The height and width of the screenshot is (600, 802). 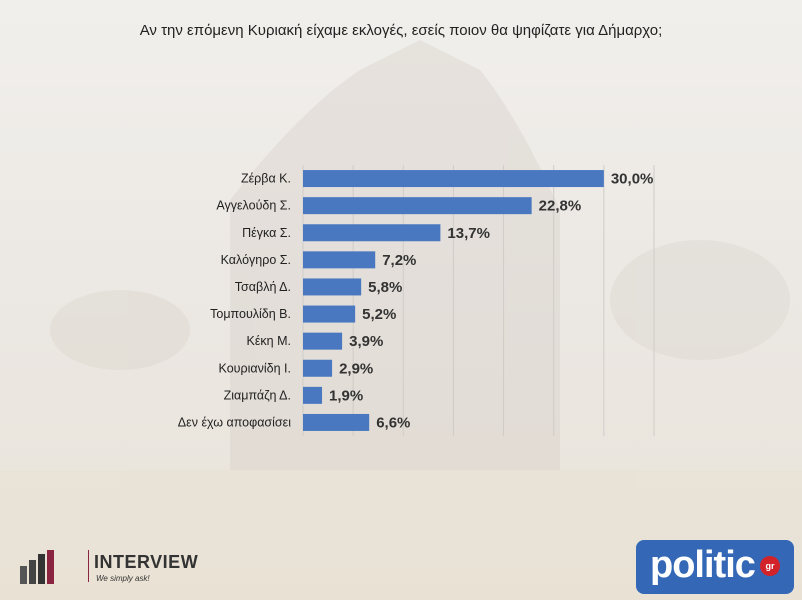 What do you see at coordinates (703, 565) in the screenshot?
I see `politic-word: politic` at bounding box center [703, 565].